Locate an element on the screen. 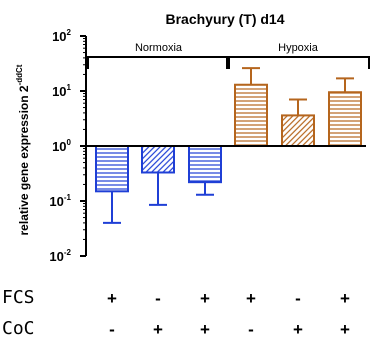  y-tick-exponent: 1 is located at coordinates (69, 87).